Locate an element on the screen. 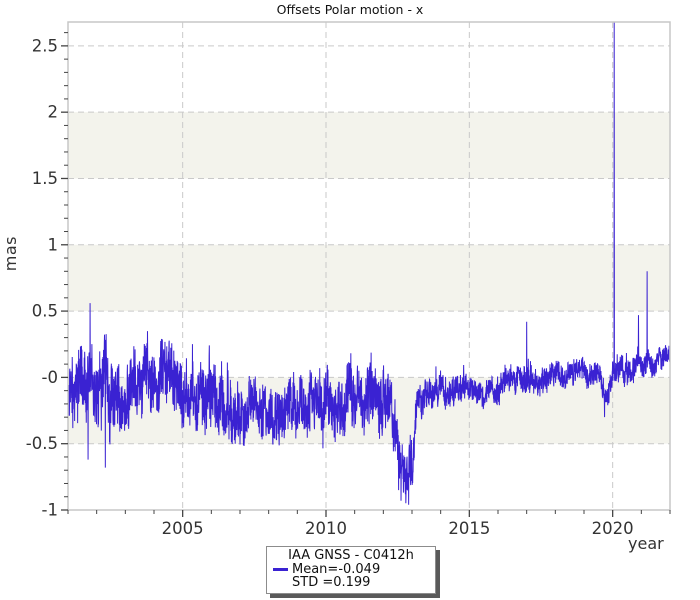 The width and height of the screenshot is (700, 600). y-tick-label: 2 is located at coordinates (53, 112).